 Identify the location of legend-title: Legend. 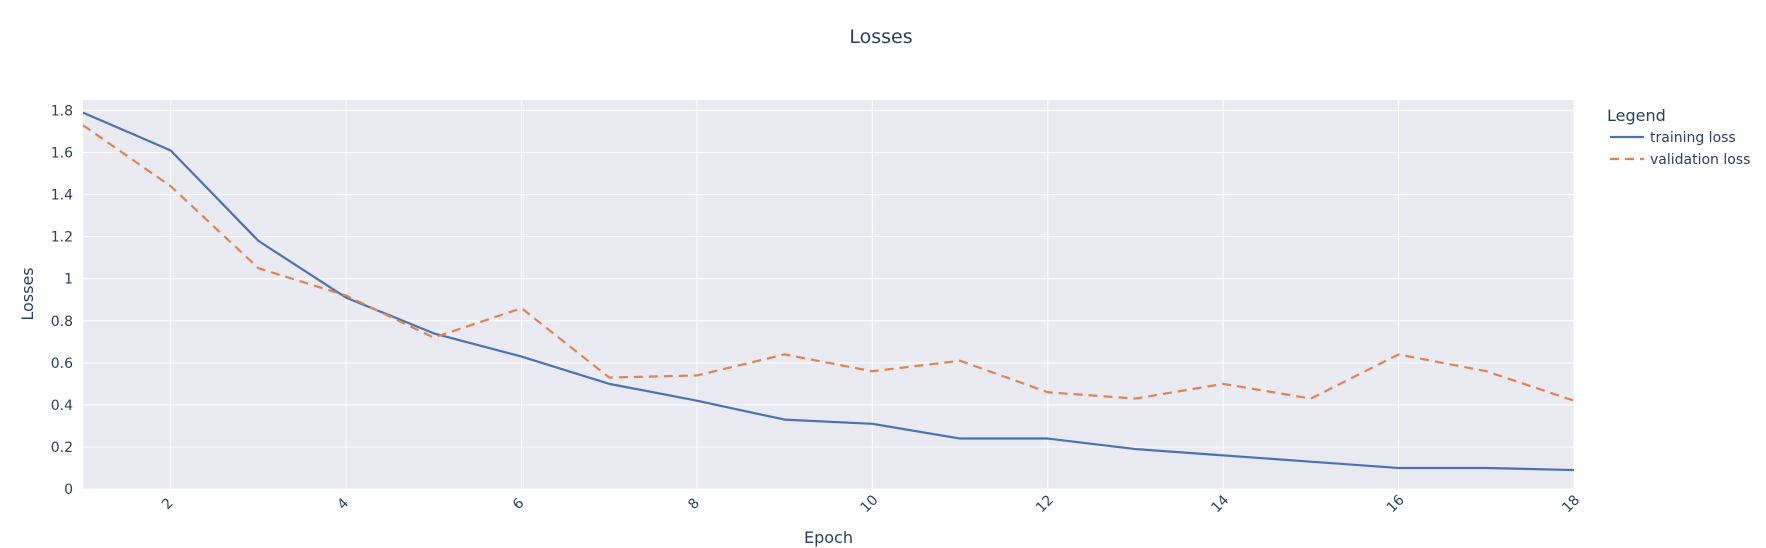
(1636, 115).